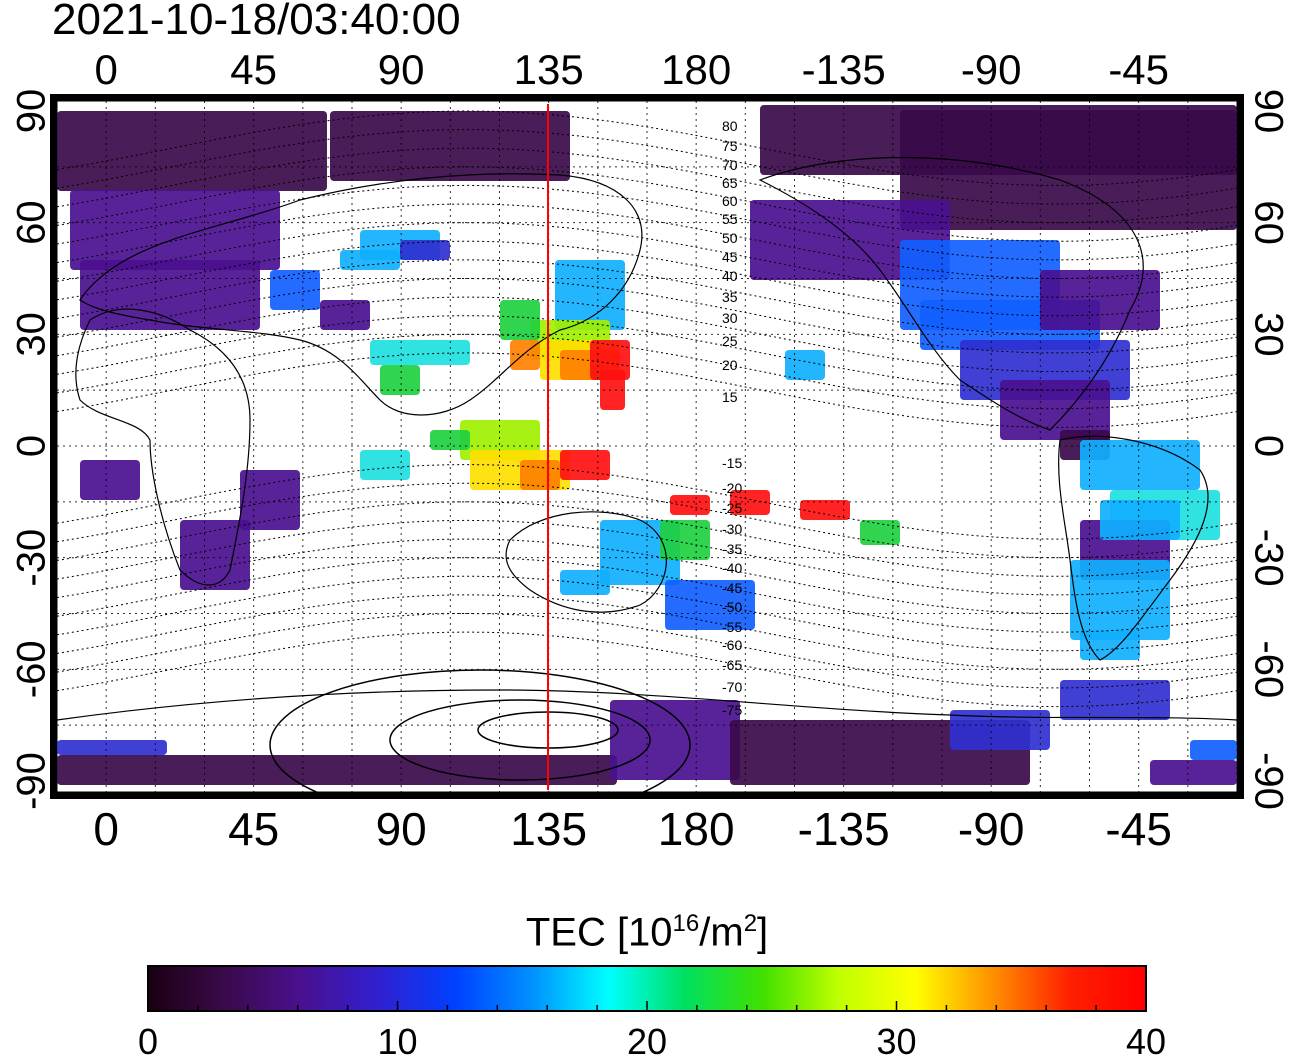 This screenshot has height=1057, width=1294. Describe the element at coordinates (730, 201) in the screenshot. I see `contour-label: 60` at that location.